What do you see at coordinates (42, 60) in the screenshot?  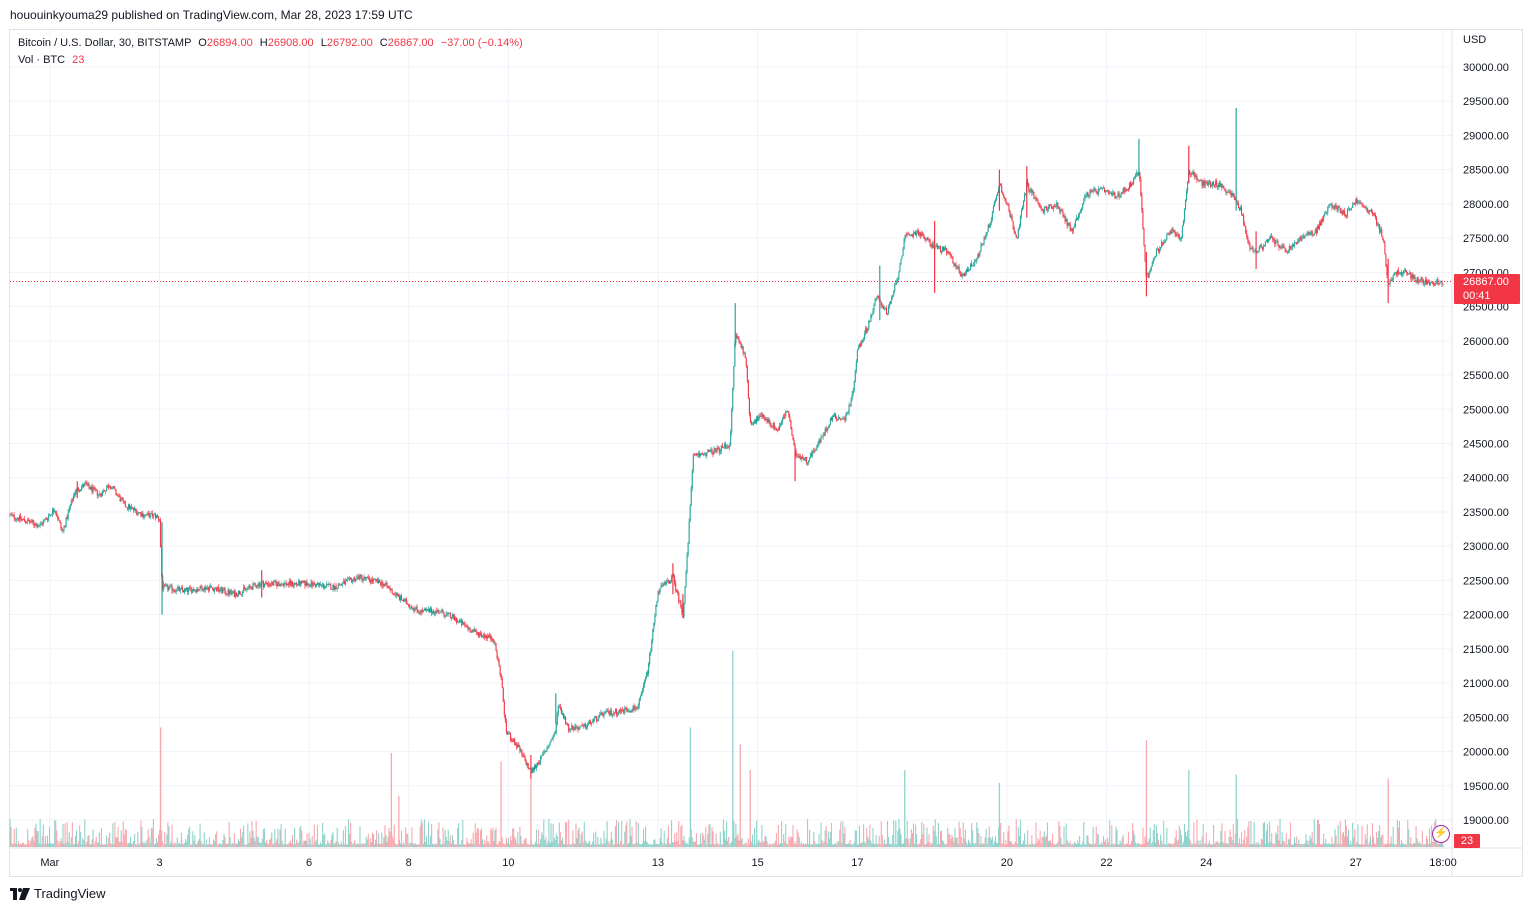 I see `volume-label: Vol · BTC` at bounding box center [42, 60].